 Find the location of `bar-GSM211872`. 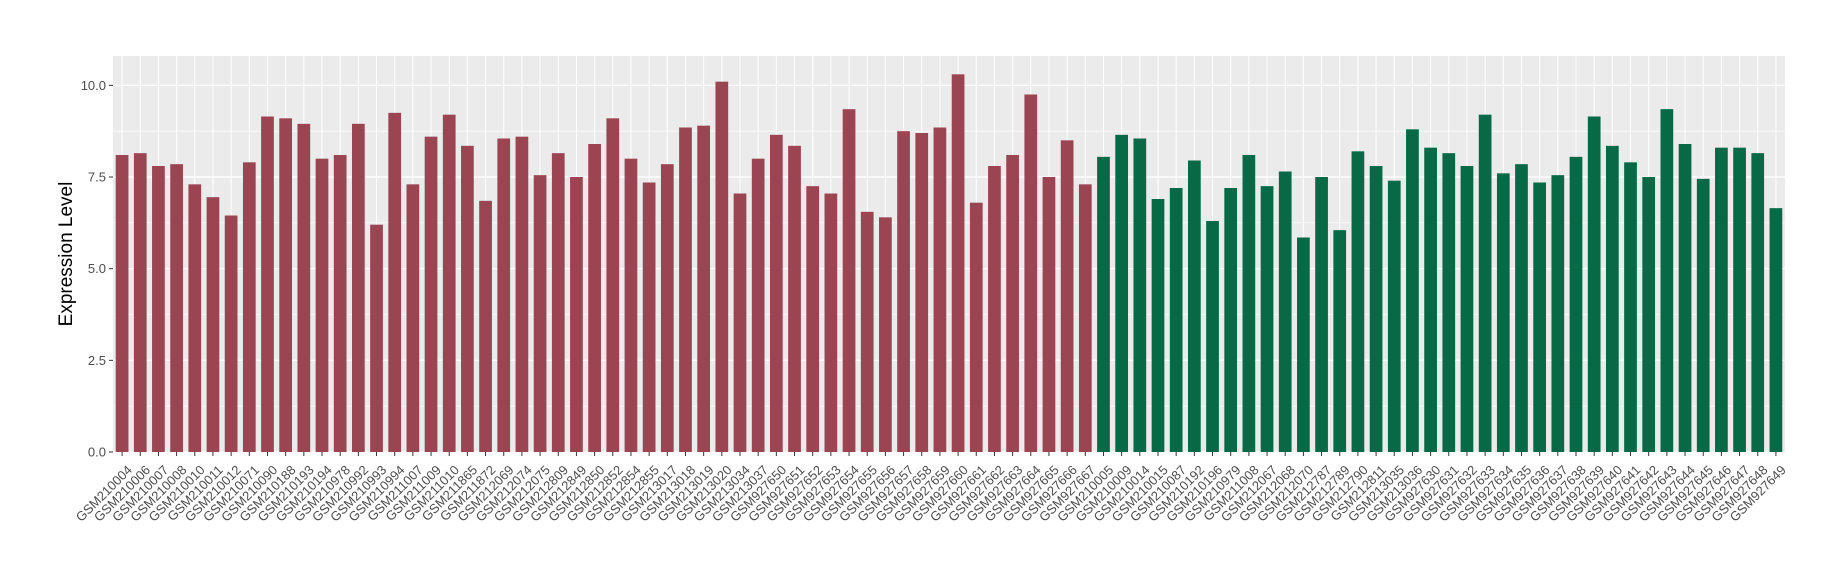

bar-GSM211872 is located at coordinates (485, 326).